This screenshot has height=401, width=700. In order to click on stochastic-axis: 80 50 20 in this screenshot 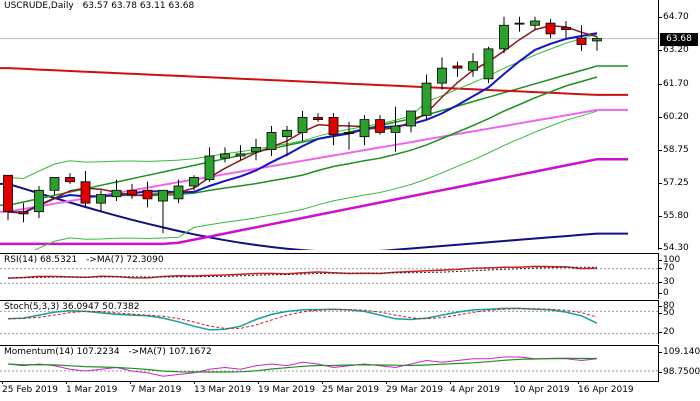, I will do `click(679, 321)`.